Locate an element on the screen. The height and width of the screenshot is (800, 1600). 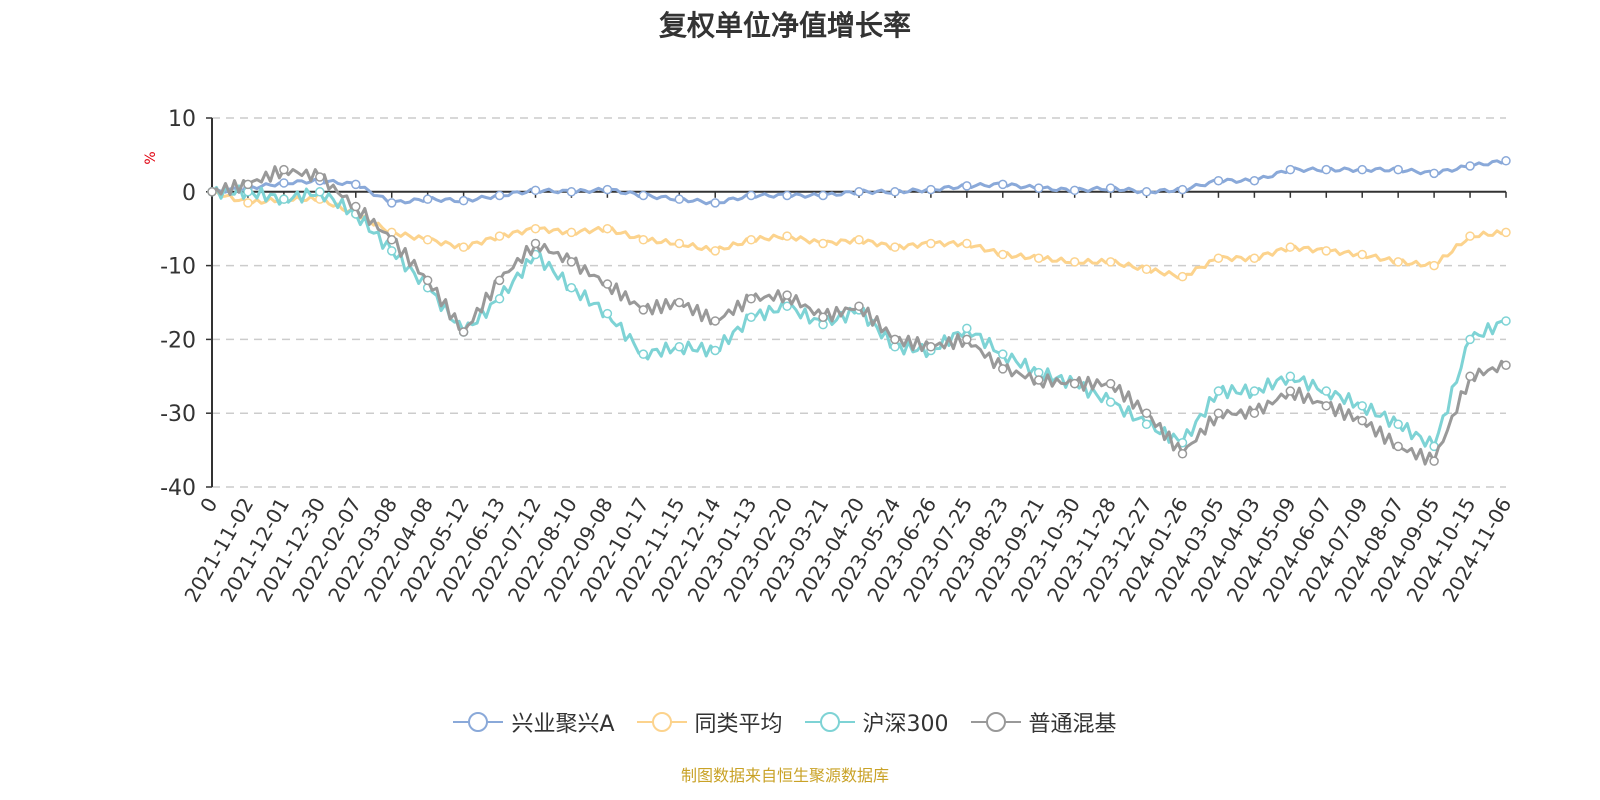
legend-item: 同类平均 is located at coordinates (709, 722).